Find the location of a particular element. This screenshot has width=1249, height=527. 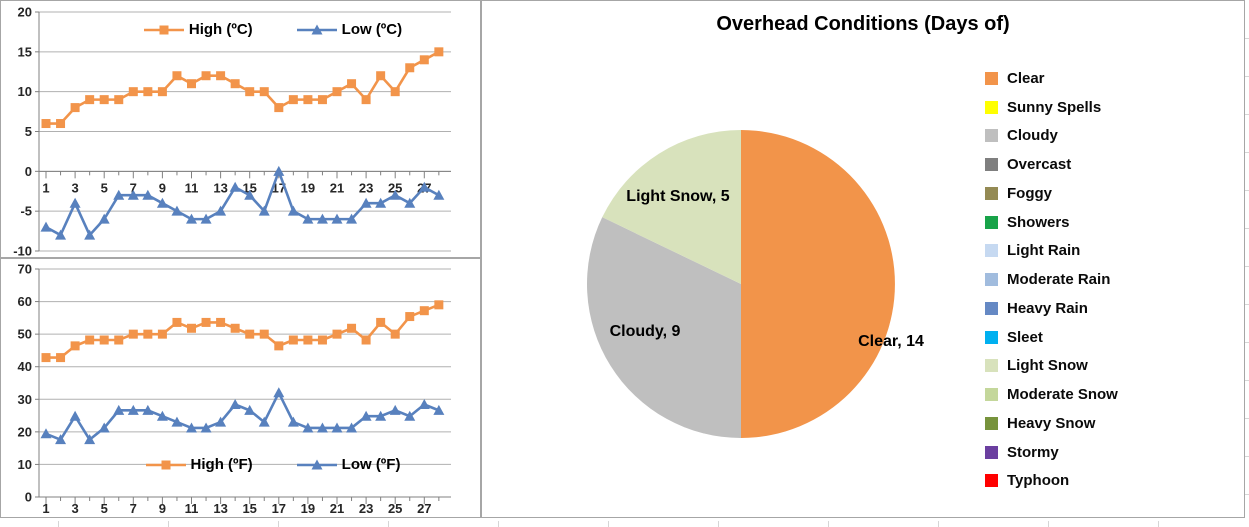

legend-item-moderate-rain: Moderate Rain is located at coordinates (1051, 279).